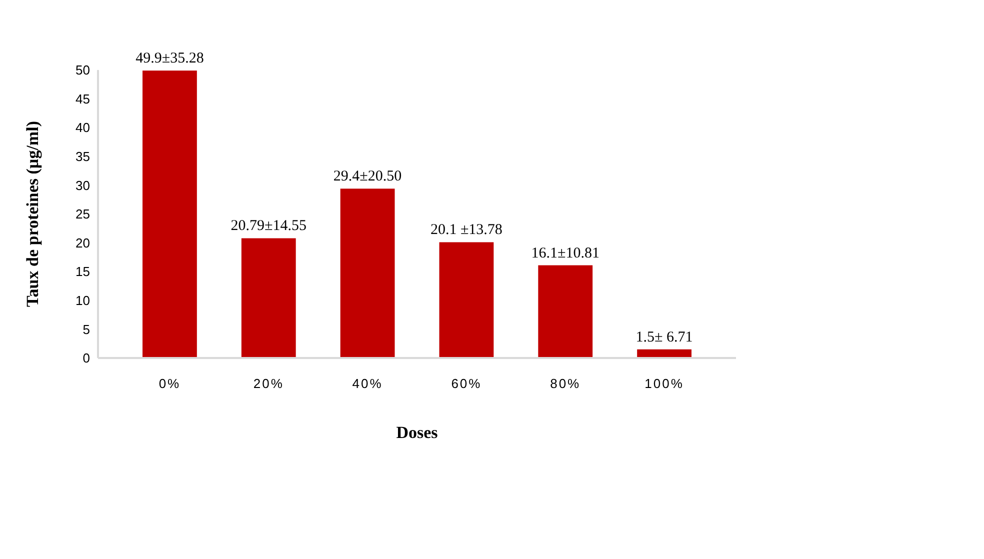 The width and height of the screenshot is (984, 559). Describe the element at coordinates (268, 383) in the screenshot. I see `x-tick-label: 20%` at that location.